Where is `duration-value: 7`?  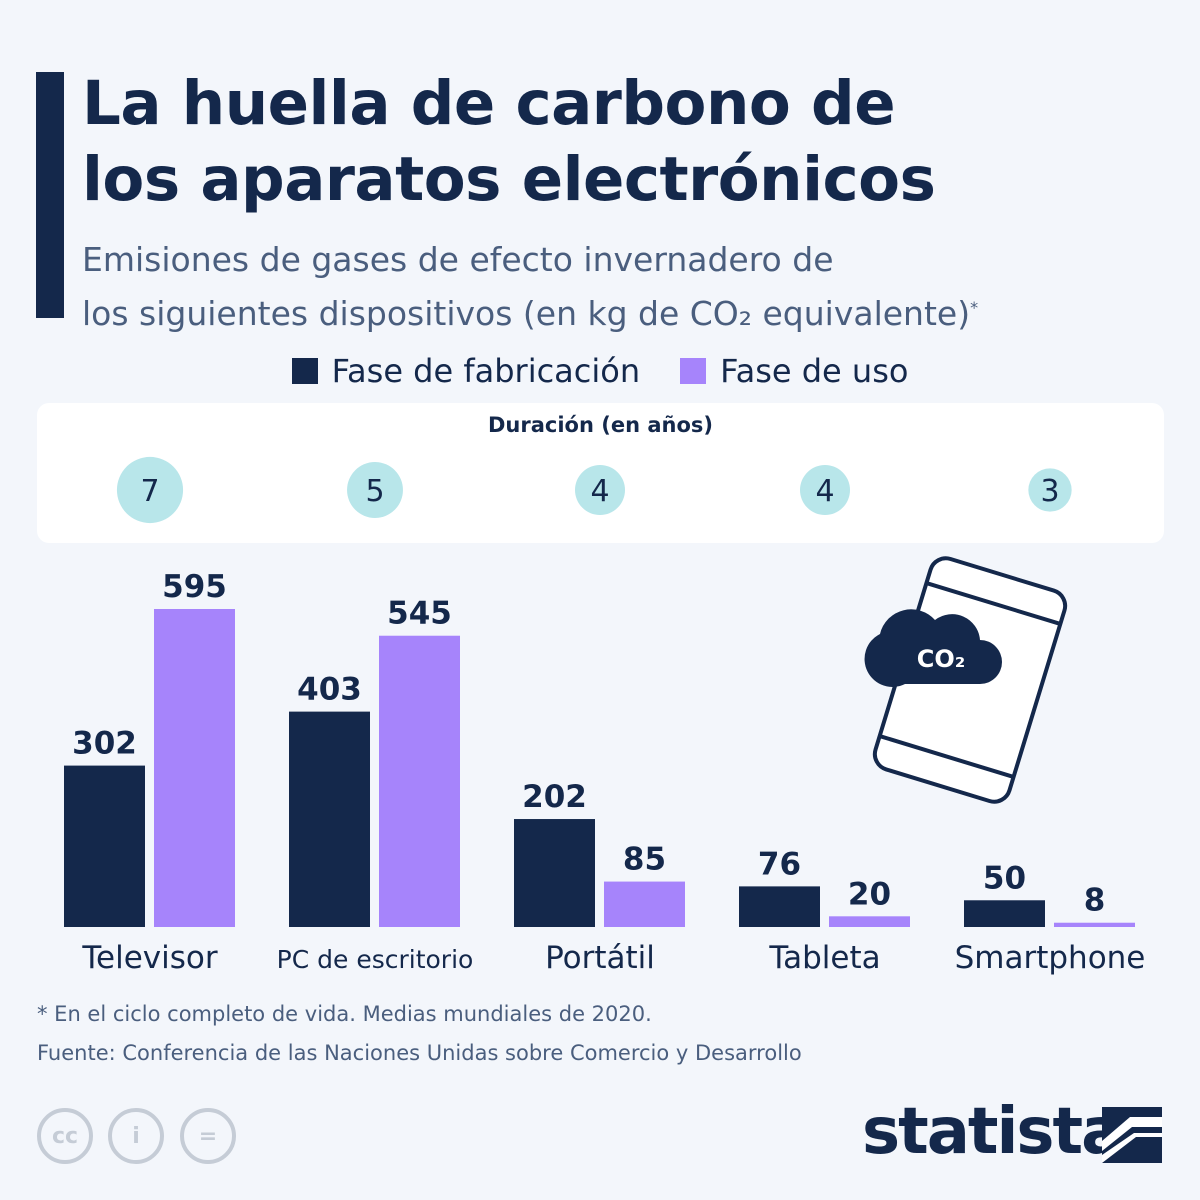
duration-value: 7 is located at coordinates (149, 491).